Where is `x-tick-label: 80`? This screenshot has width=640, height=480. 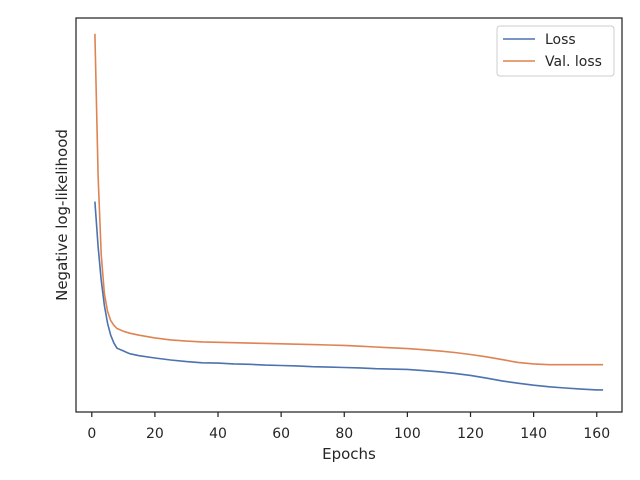
x-tick-label: 80 is located at coordinates (344, 434).